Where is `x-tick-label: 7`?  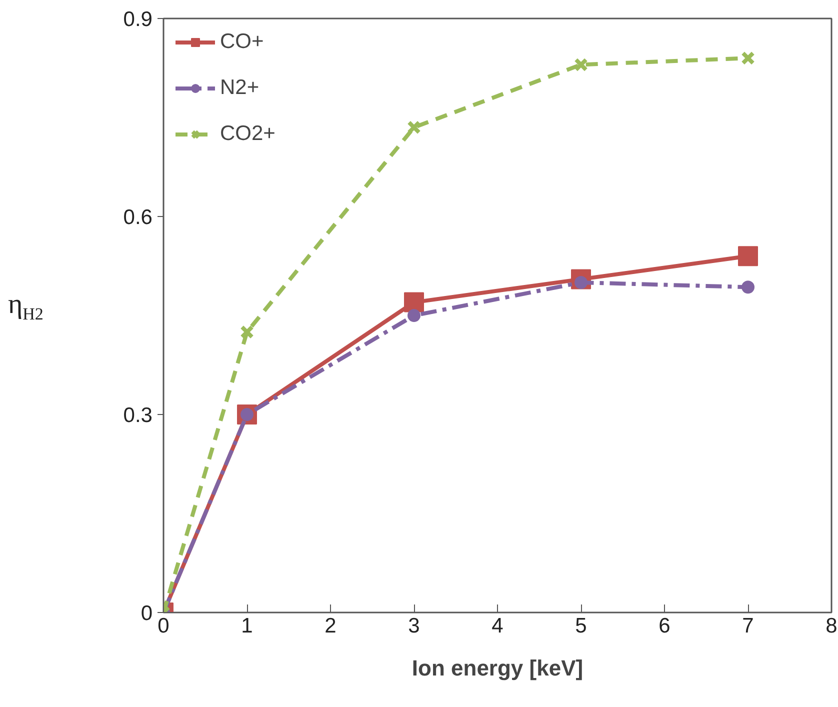
x-tick-label: 7 is located at coordinates (748, 626).